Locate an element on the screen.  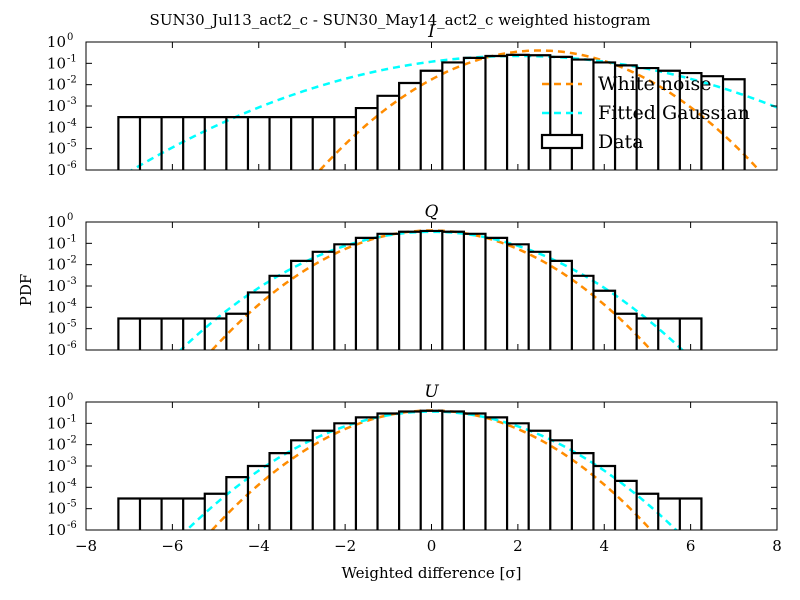
x-tick-label: 6 is located at coordinates (691, 546).